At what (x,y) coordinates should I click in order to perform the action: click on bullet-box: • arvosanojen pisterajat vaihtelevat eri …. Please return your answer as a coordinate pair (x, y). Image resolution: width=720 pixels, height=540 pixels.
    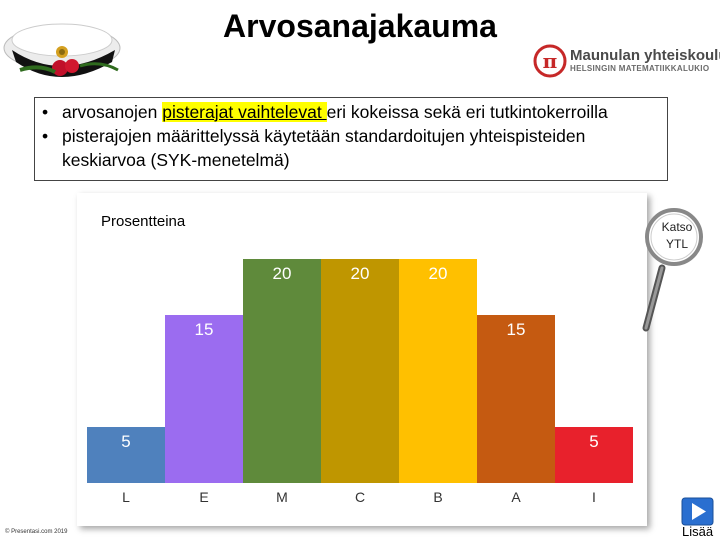
    Looking at the image, I should click on (351, 139).